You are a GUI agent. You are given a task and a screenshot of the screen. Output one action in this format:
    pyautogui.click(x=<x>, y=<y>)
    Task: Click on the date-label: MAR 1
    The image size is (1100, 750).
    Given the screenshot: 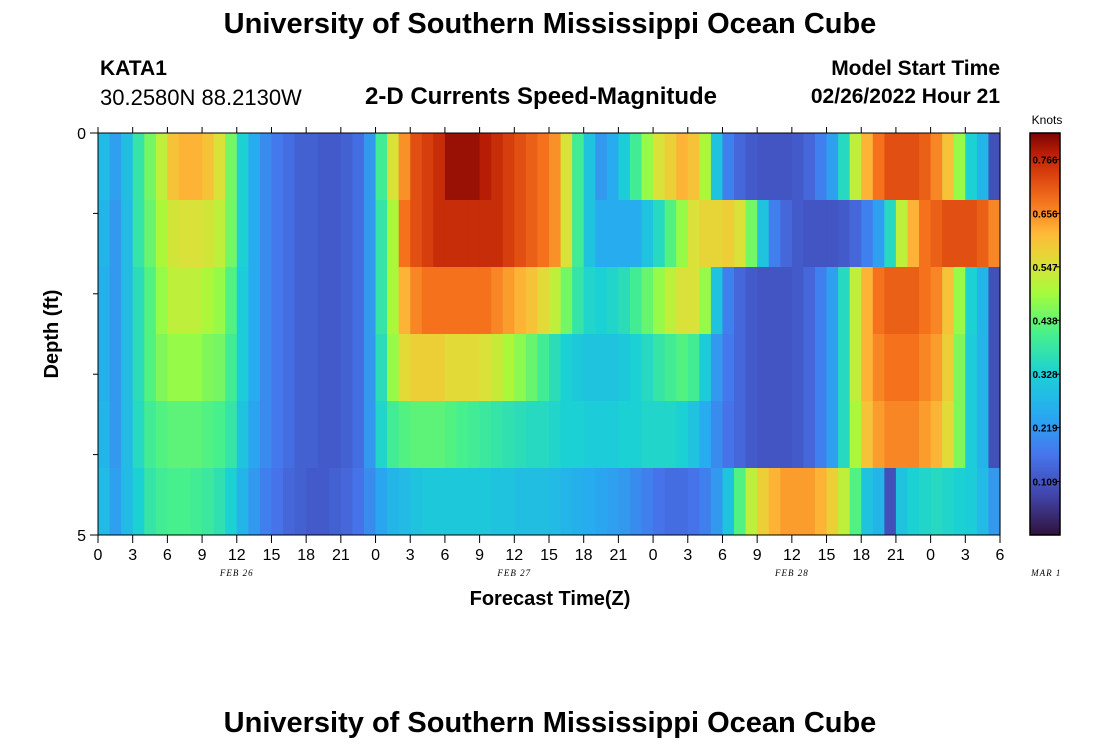 What is the action you would take?
    pyautogui.click(x=1045, y=573)
    